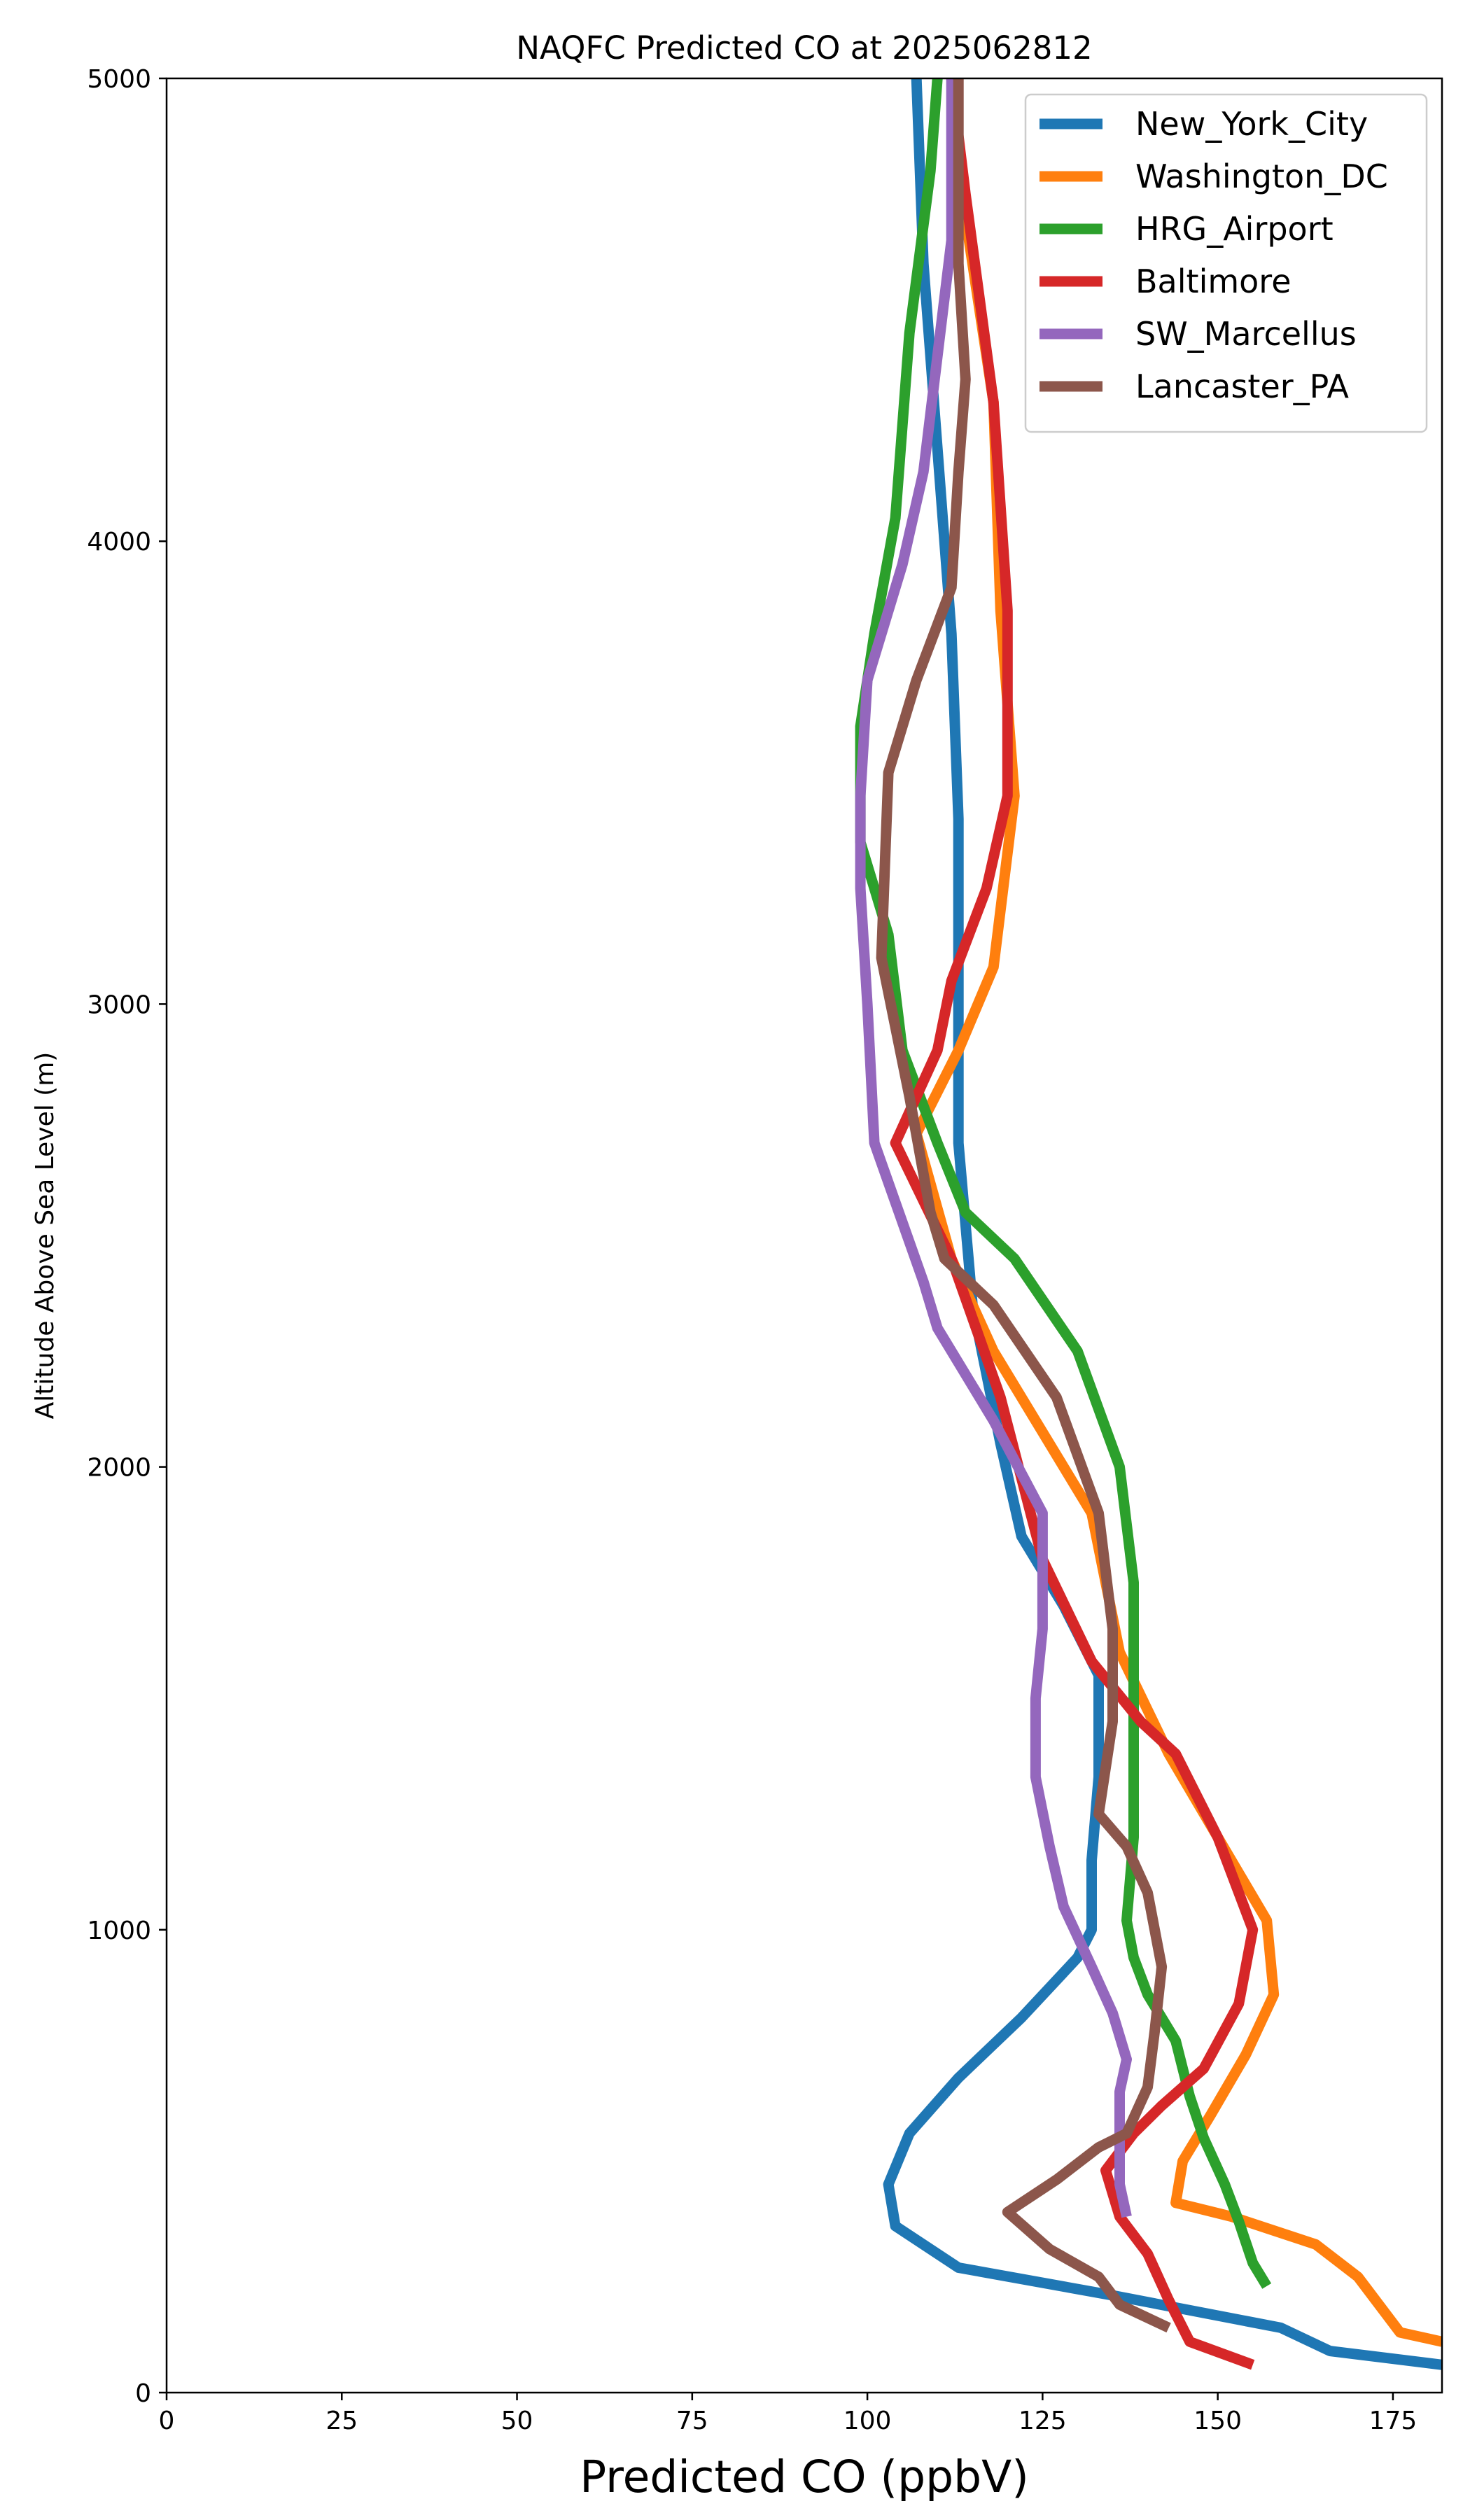 The width and height of the screenshot is (1470, 2520). I want to click on legend-label: Baltimore, so click(1213, 281).